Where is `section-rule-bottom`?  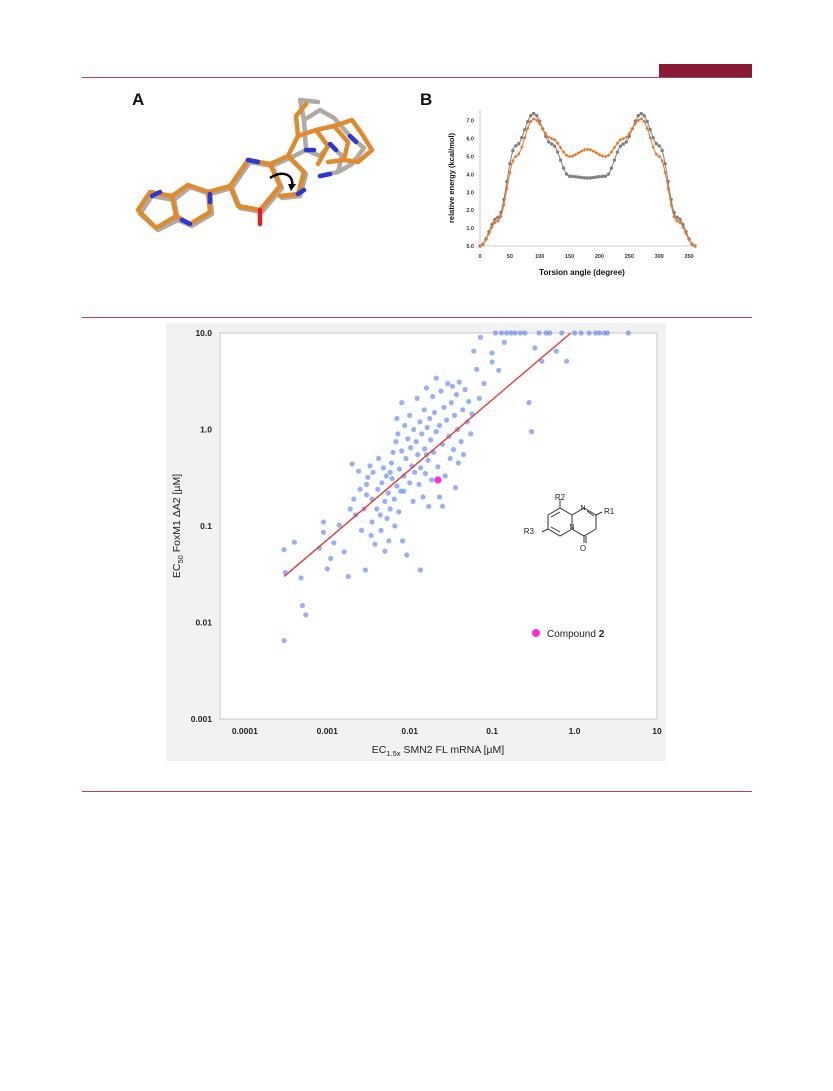 section-rule-bottom is located at coordinates (417, 791).